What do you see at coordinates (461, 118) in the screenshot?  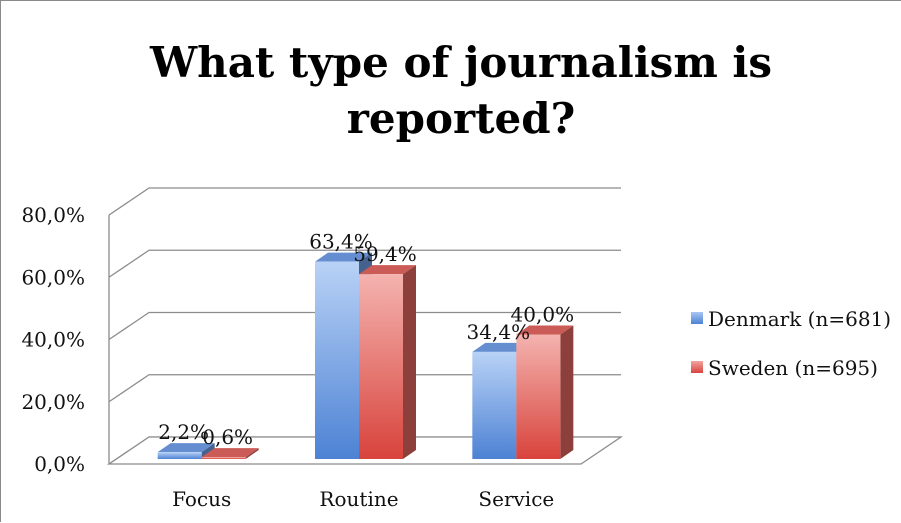 I see `chart-title-line-2: reported?` at bounding box center [461, 118].